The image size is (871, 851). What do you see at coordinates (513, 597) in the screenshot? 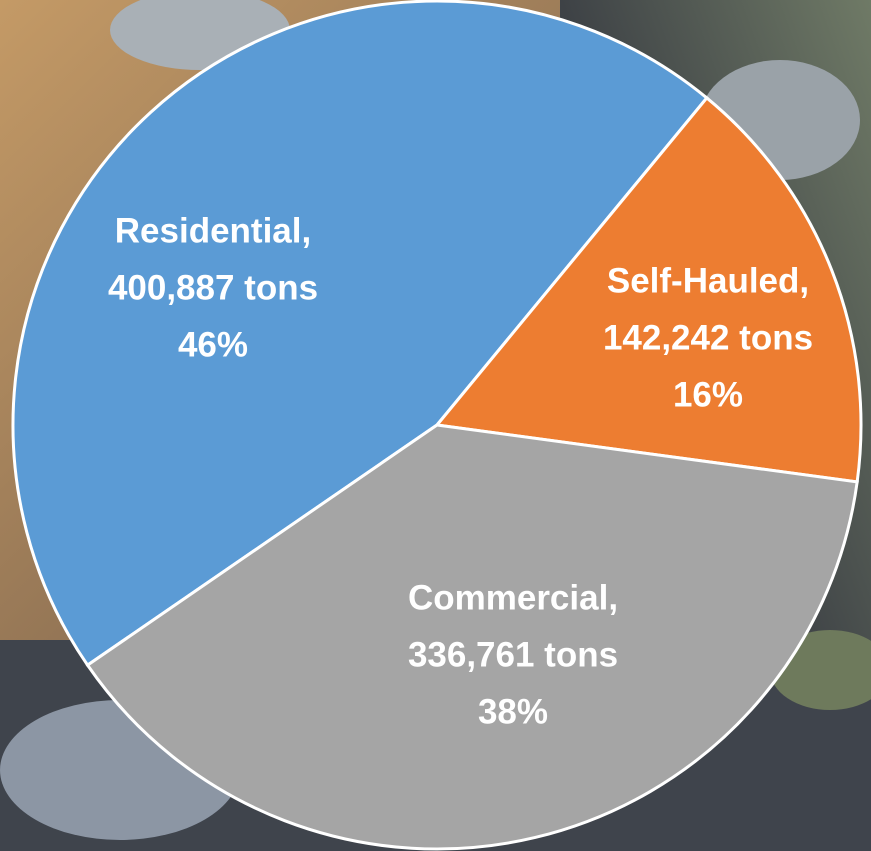
I see `slice-category: Commercial,` at bounding box center [513, 597].